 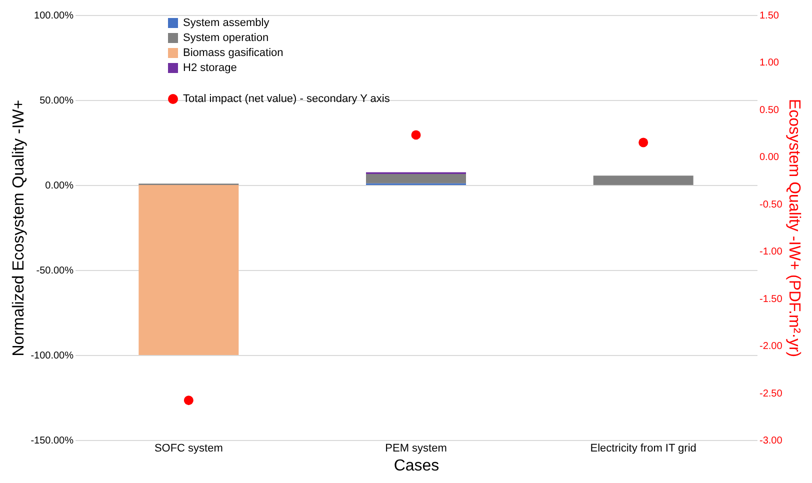 What do you see at coordinates (771, 441) in the screenshot?
I see `y2-tick-label: -3.00` at bounding box center [771, 441].